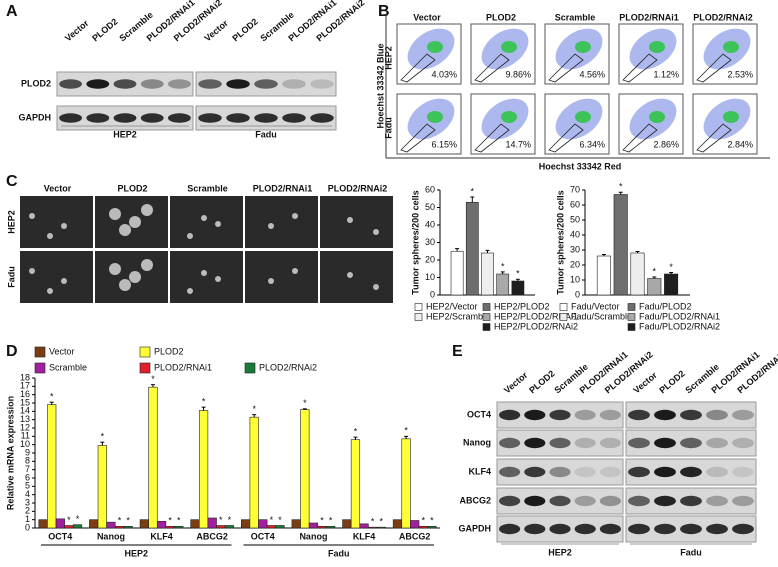 Image resolution: width=778 pixels, height=567 pixels. What do you see at coordinates (575, 189) in the screenshot?
I see `y-tick-label: 70` at bounding box center [575, 189].